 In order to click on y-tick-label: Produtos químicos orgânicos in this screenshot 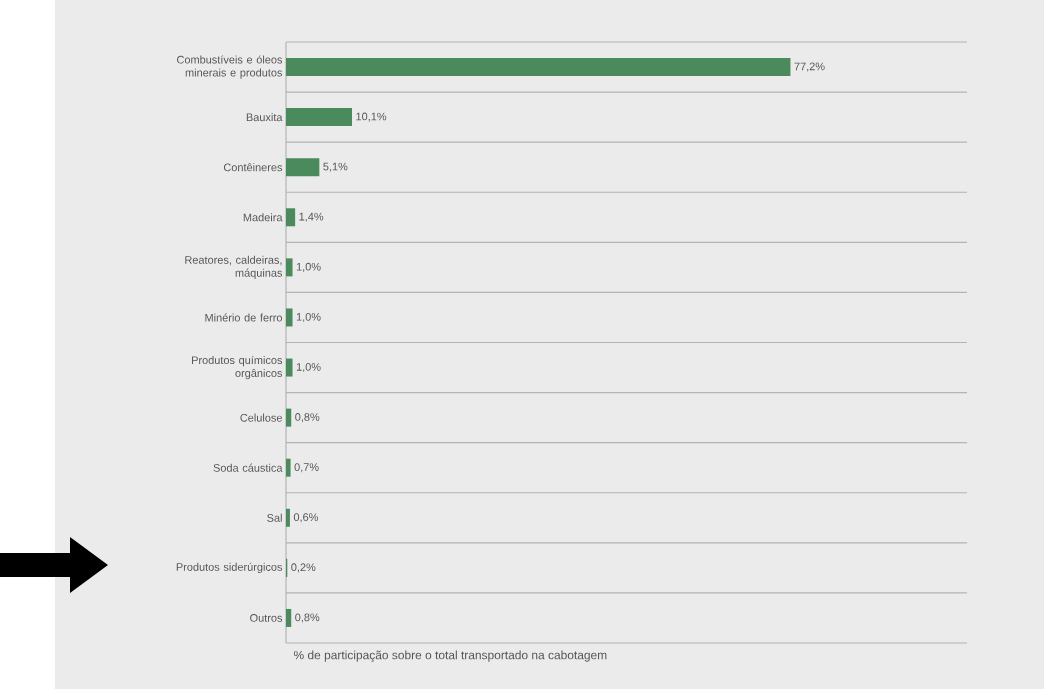, I will do `click(237, 367)`.